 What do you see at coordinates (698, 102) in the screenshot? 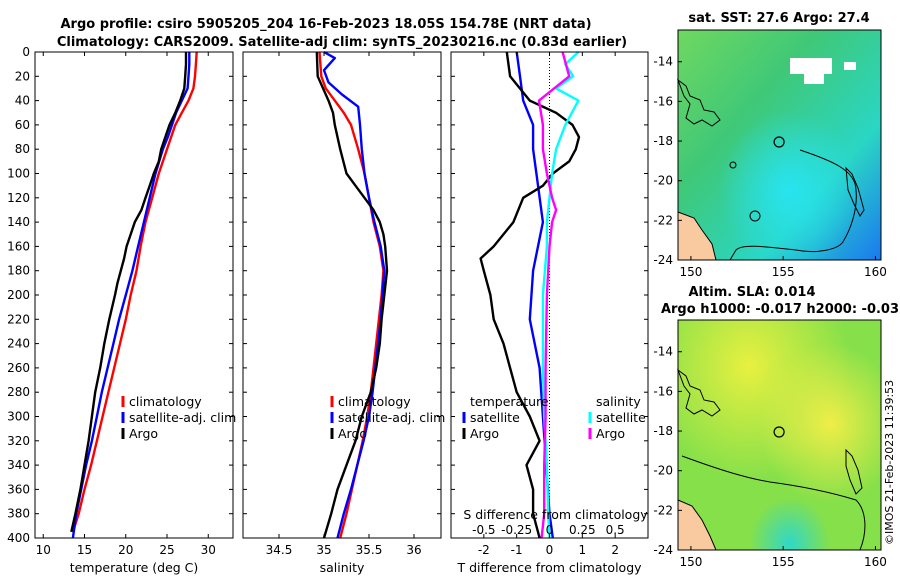
I see `sst-land-coast` at bounding box center [698, 102].